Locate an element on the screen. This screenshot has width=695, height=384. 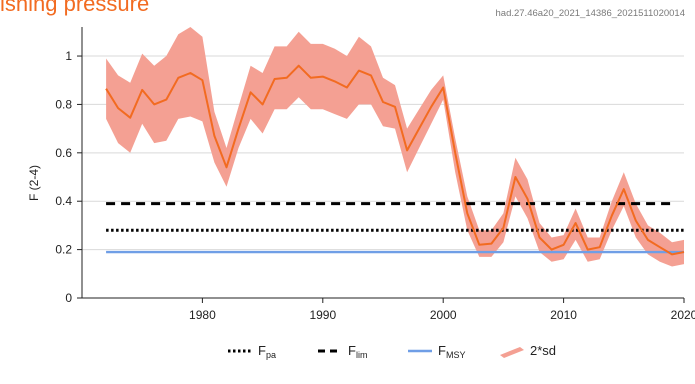
assessment-code: had.27.46a20_2021_14386_2021511020014 is located at coordinates (590, 13).